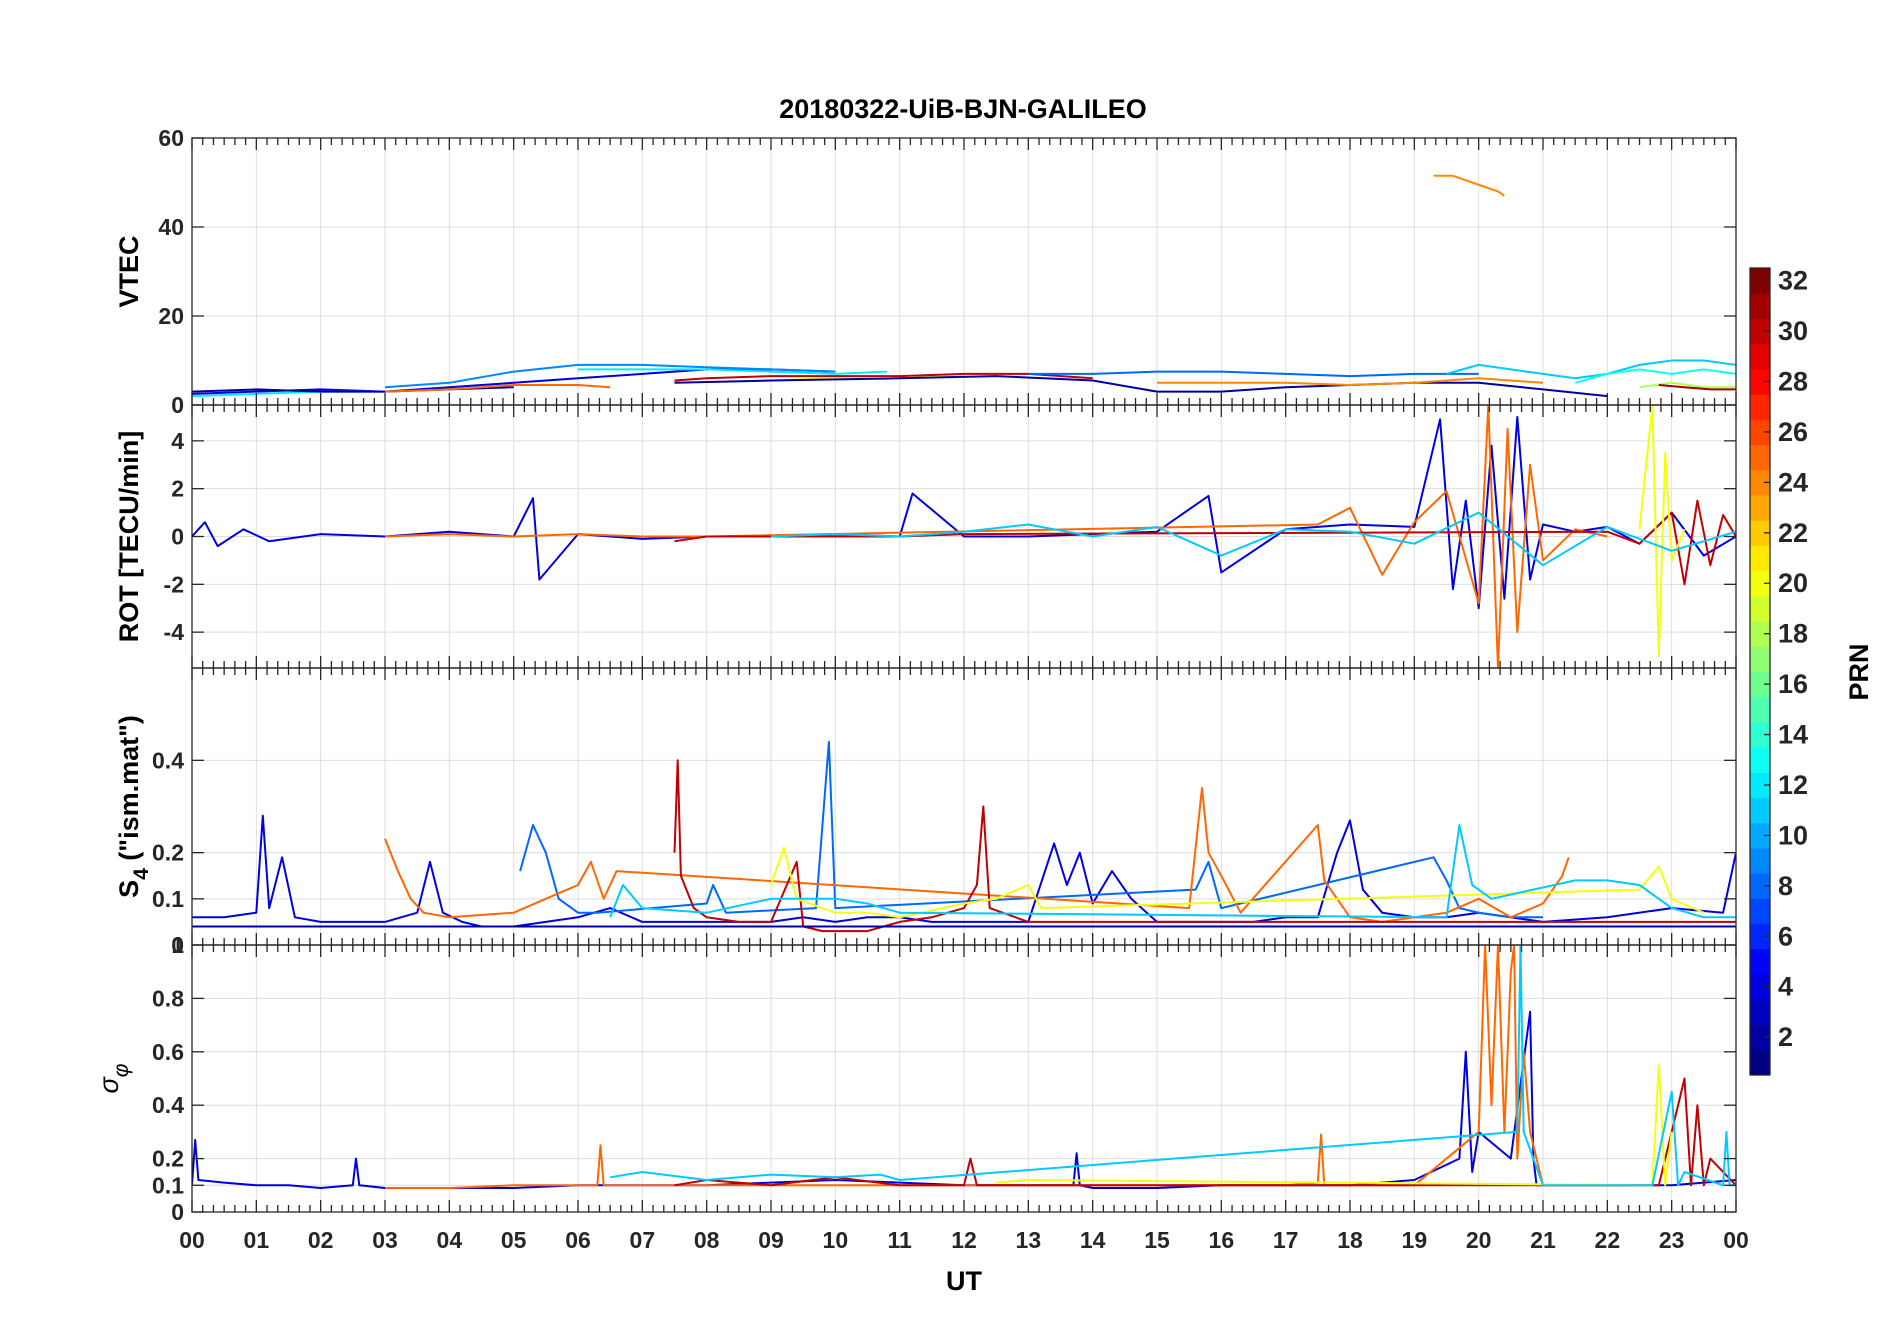 Image resolution: width=1902 pixels, height=1330 pixels. What do you see at coordinates (1793, 281) in the screenshot?
I see `colorbar-tick-label: 32` at bounding box center [1793, 281].